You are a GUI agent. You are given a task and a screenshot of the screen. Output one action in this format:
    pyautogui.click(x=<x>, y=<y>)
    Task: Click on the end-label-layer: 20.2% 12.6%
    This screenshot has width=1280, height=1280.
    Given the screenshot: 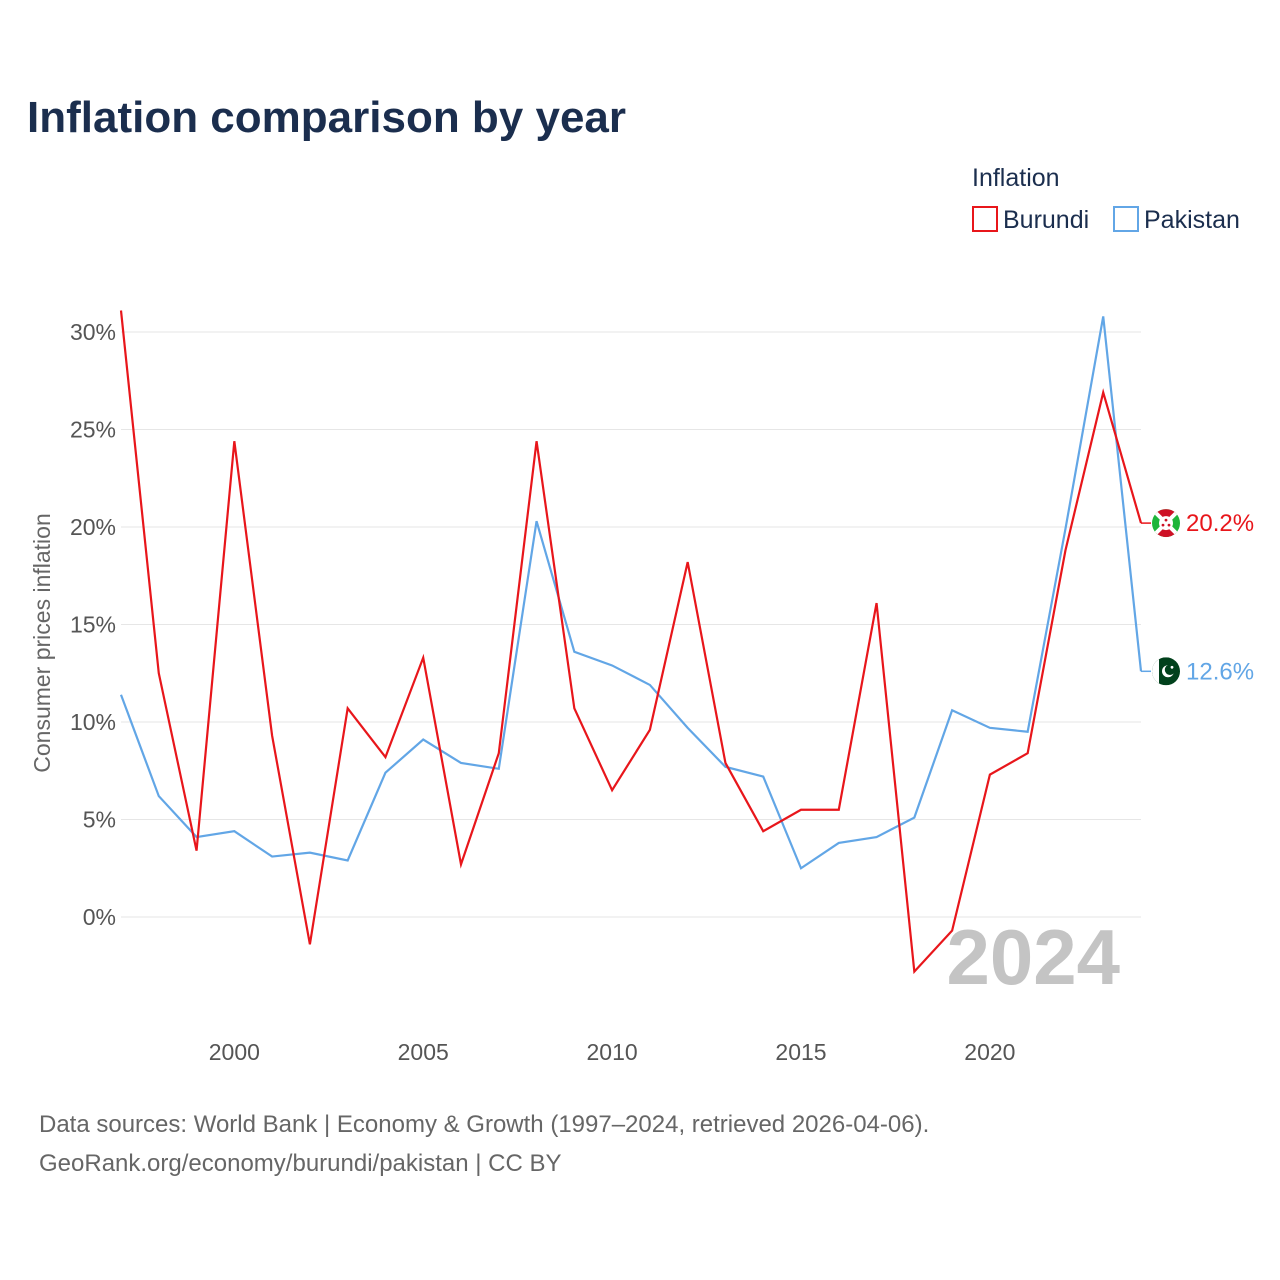 What is the action you would take?
    pyautogui.click(x=1197, y=597)
    